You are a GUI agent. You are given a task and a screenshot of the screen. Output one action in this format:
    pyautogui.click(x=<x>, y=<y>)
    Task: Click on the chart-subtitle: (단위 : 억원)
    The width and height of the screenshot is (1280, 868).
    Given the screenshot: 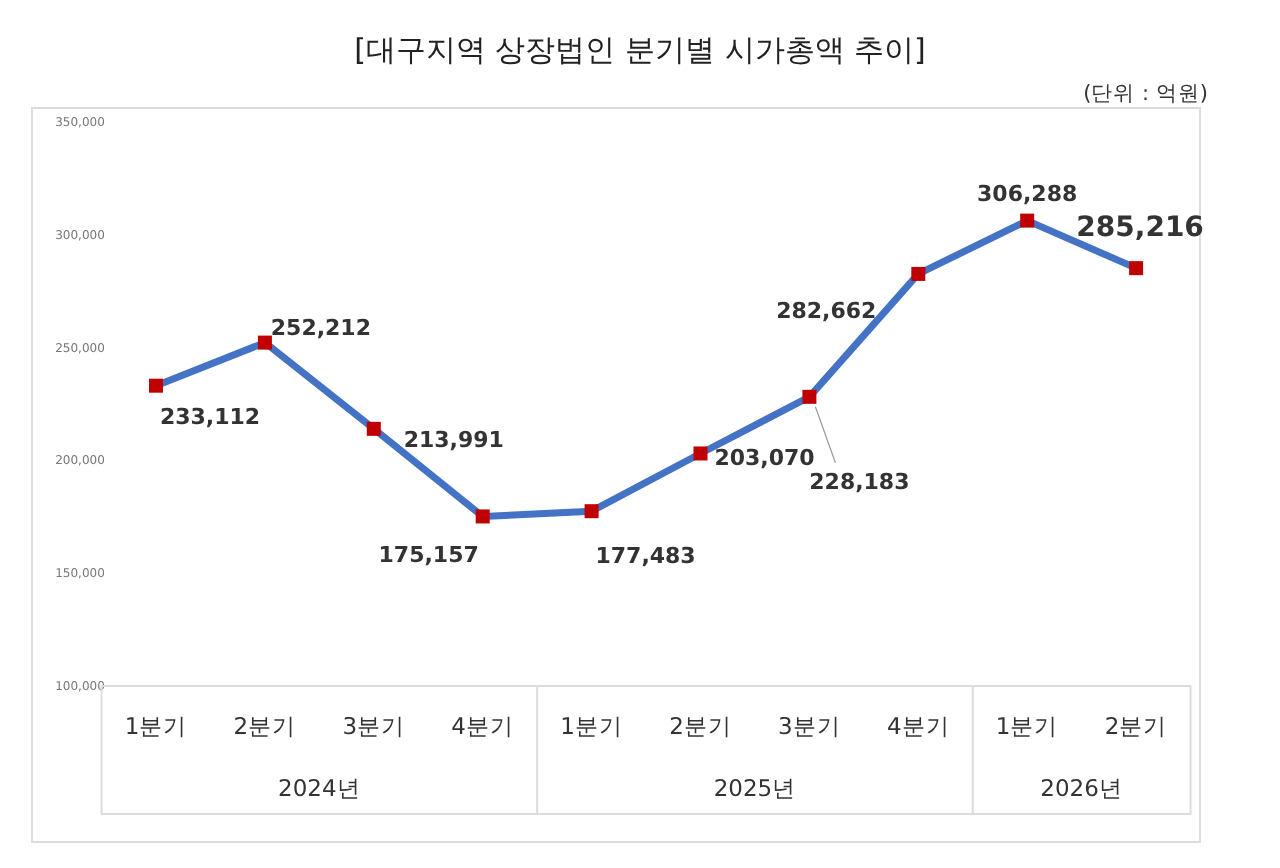 What is the action you would take?
    pyautogui.click(x=1145, y=94)
    